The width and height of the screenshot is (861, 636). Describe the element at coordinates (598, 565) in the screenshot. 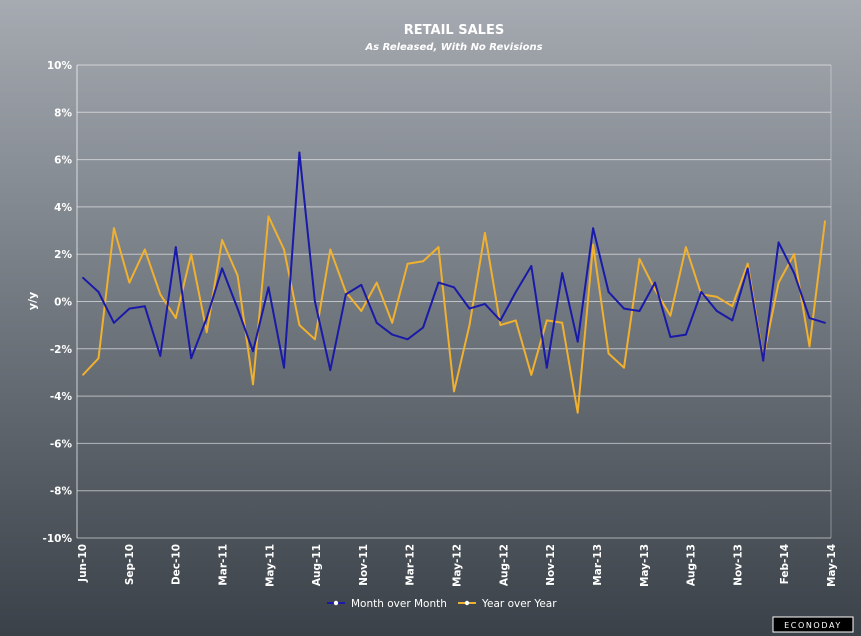

I see `x-tick-label: Mar-13` at that location.